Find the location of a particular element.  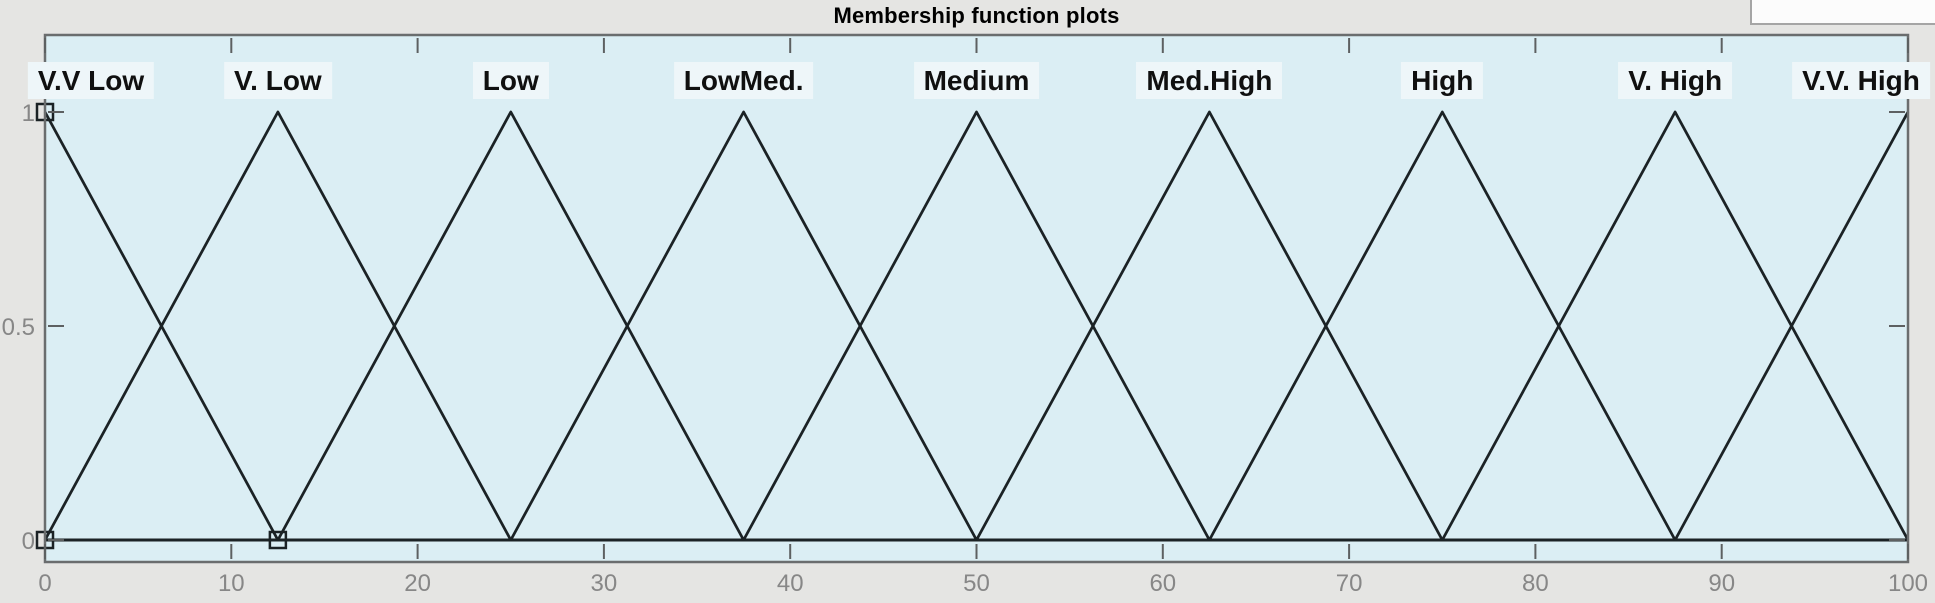

x-tick-label: 80 is located at coordinates (1535, 583).